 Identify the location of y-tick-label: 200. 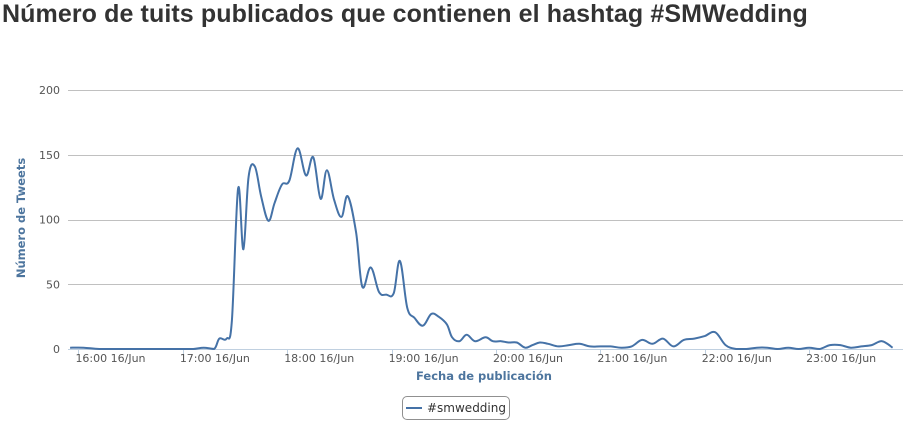
(49, 90).